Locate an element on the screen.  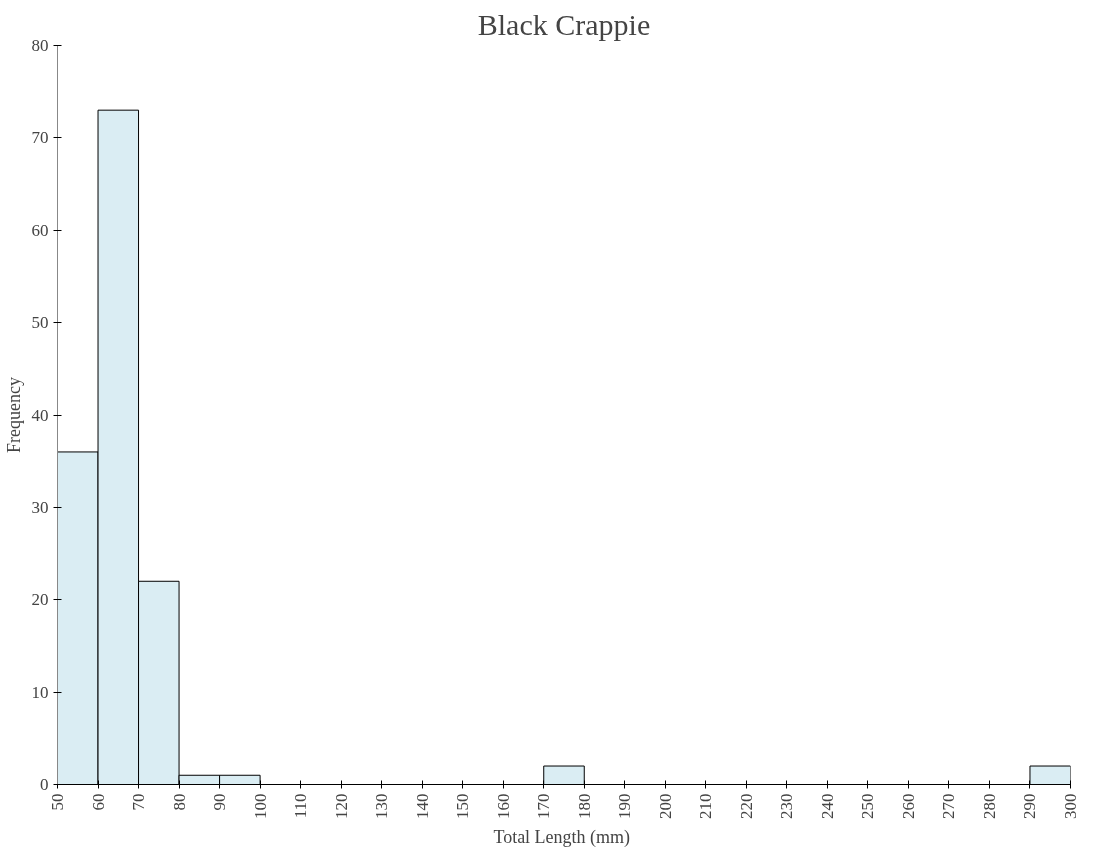
y-axis-title: Frequency is located at coordinates (13, 415).